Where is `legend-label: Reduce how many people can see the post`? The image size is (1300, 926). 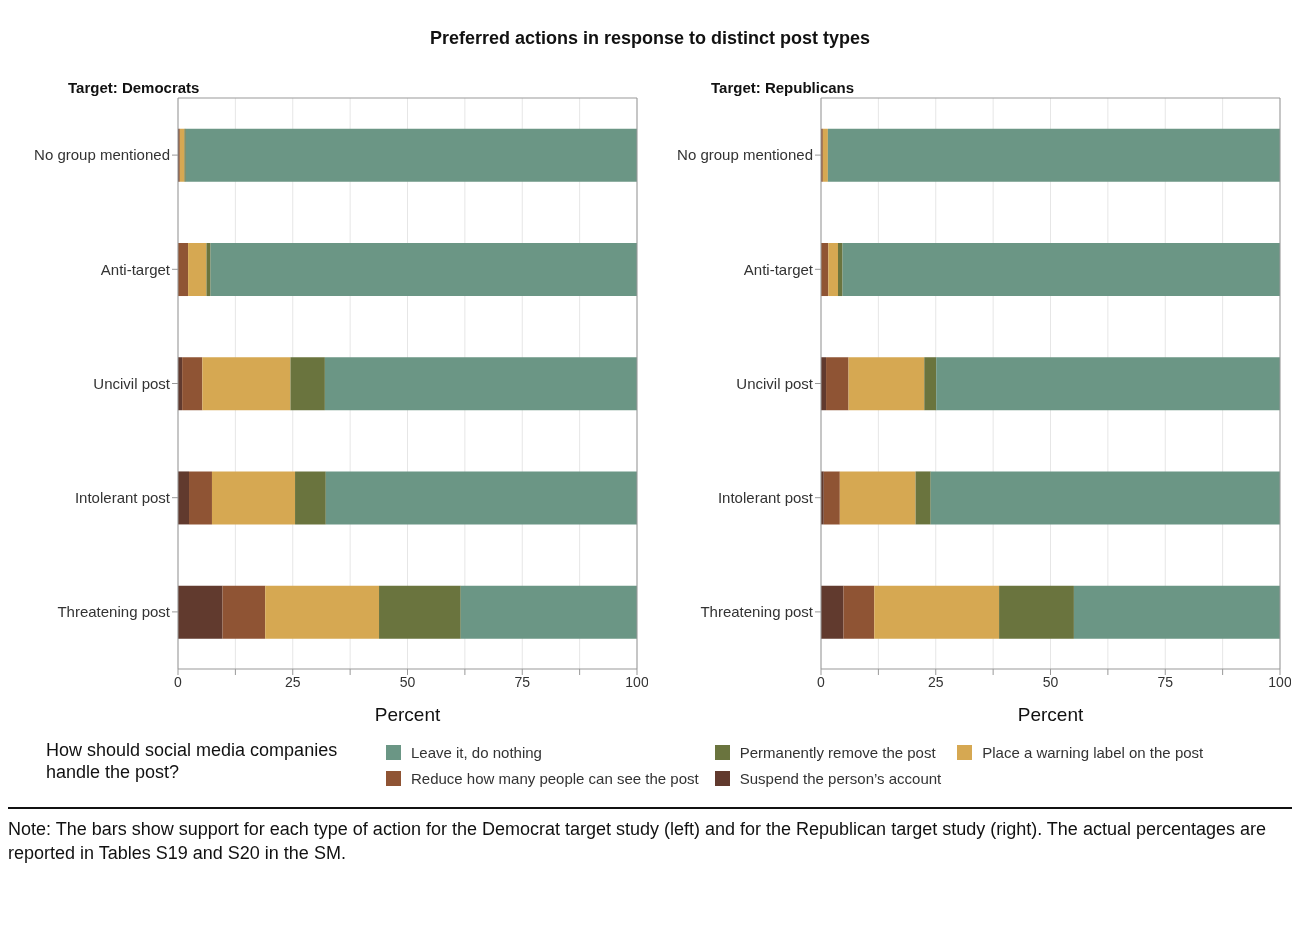 legend-label: Reduce how many people can see the post is located at coordinates (555, 778).